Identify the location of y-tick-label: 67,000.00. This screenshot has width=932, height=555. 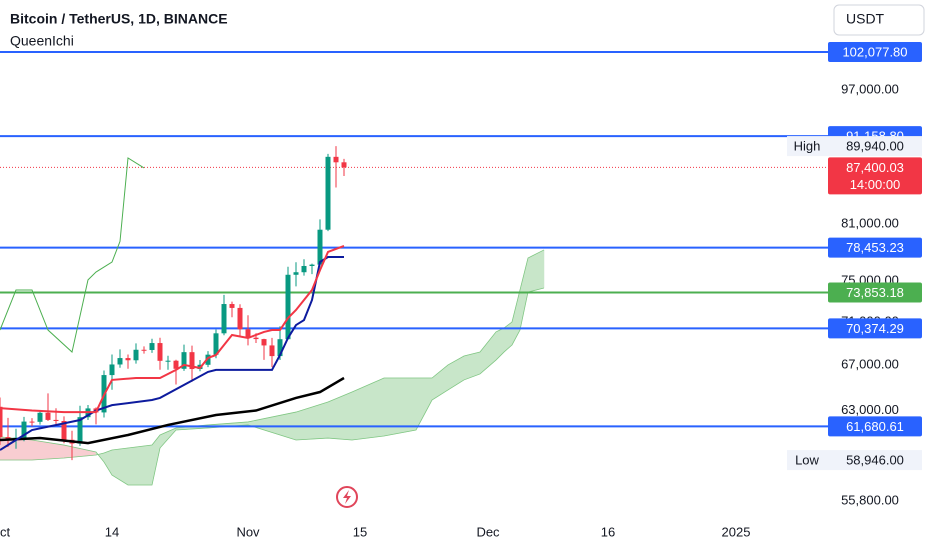
(870, 363).